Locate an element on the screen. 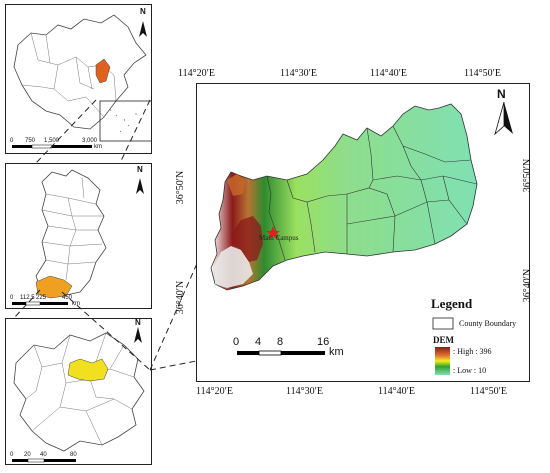 The height and width of the screenshot is (473, 550). lon-bottom-4: 114°50′E is located at coordinates (488, 391).